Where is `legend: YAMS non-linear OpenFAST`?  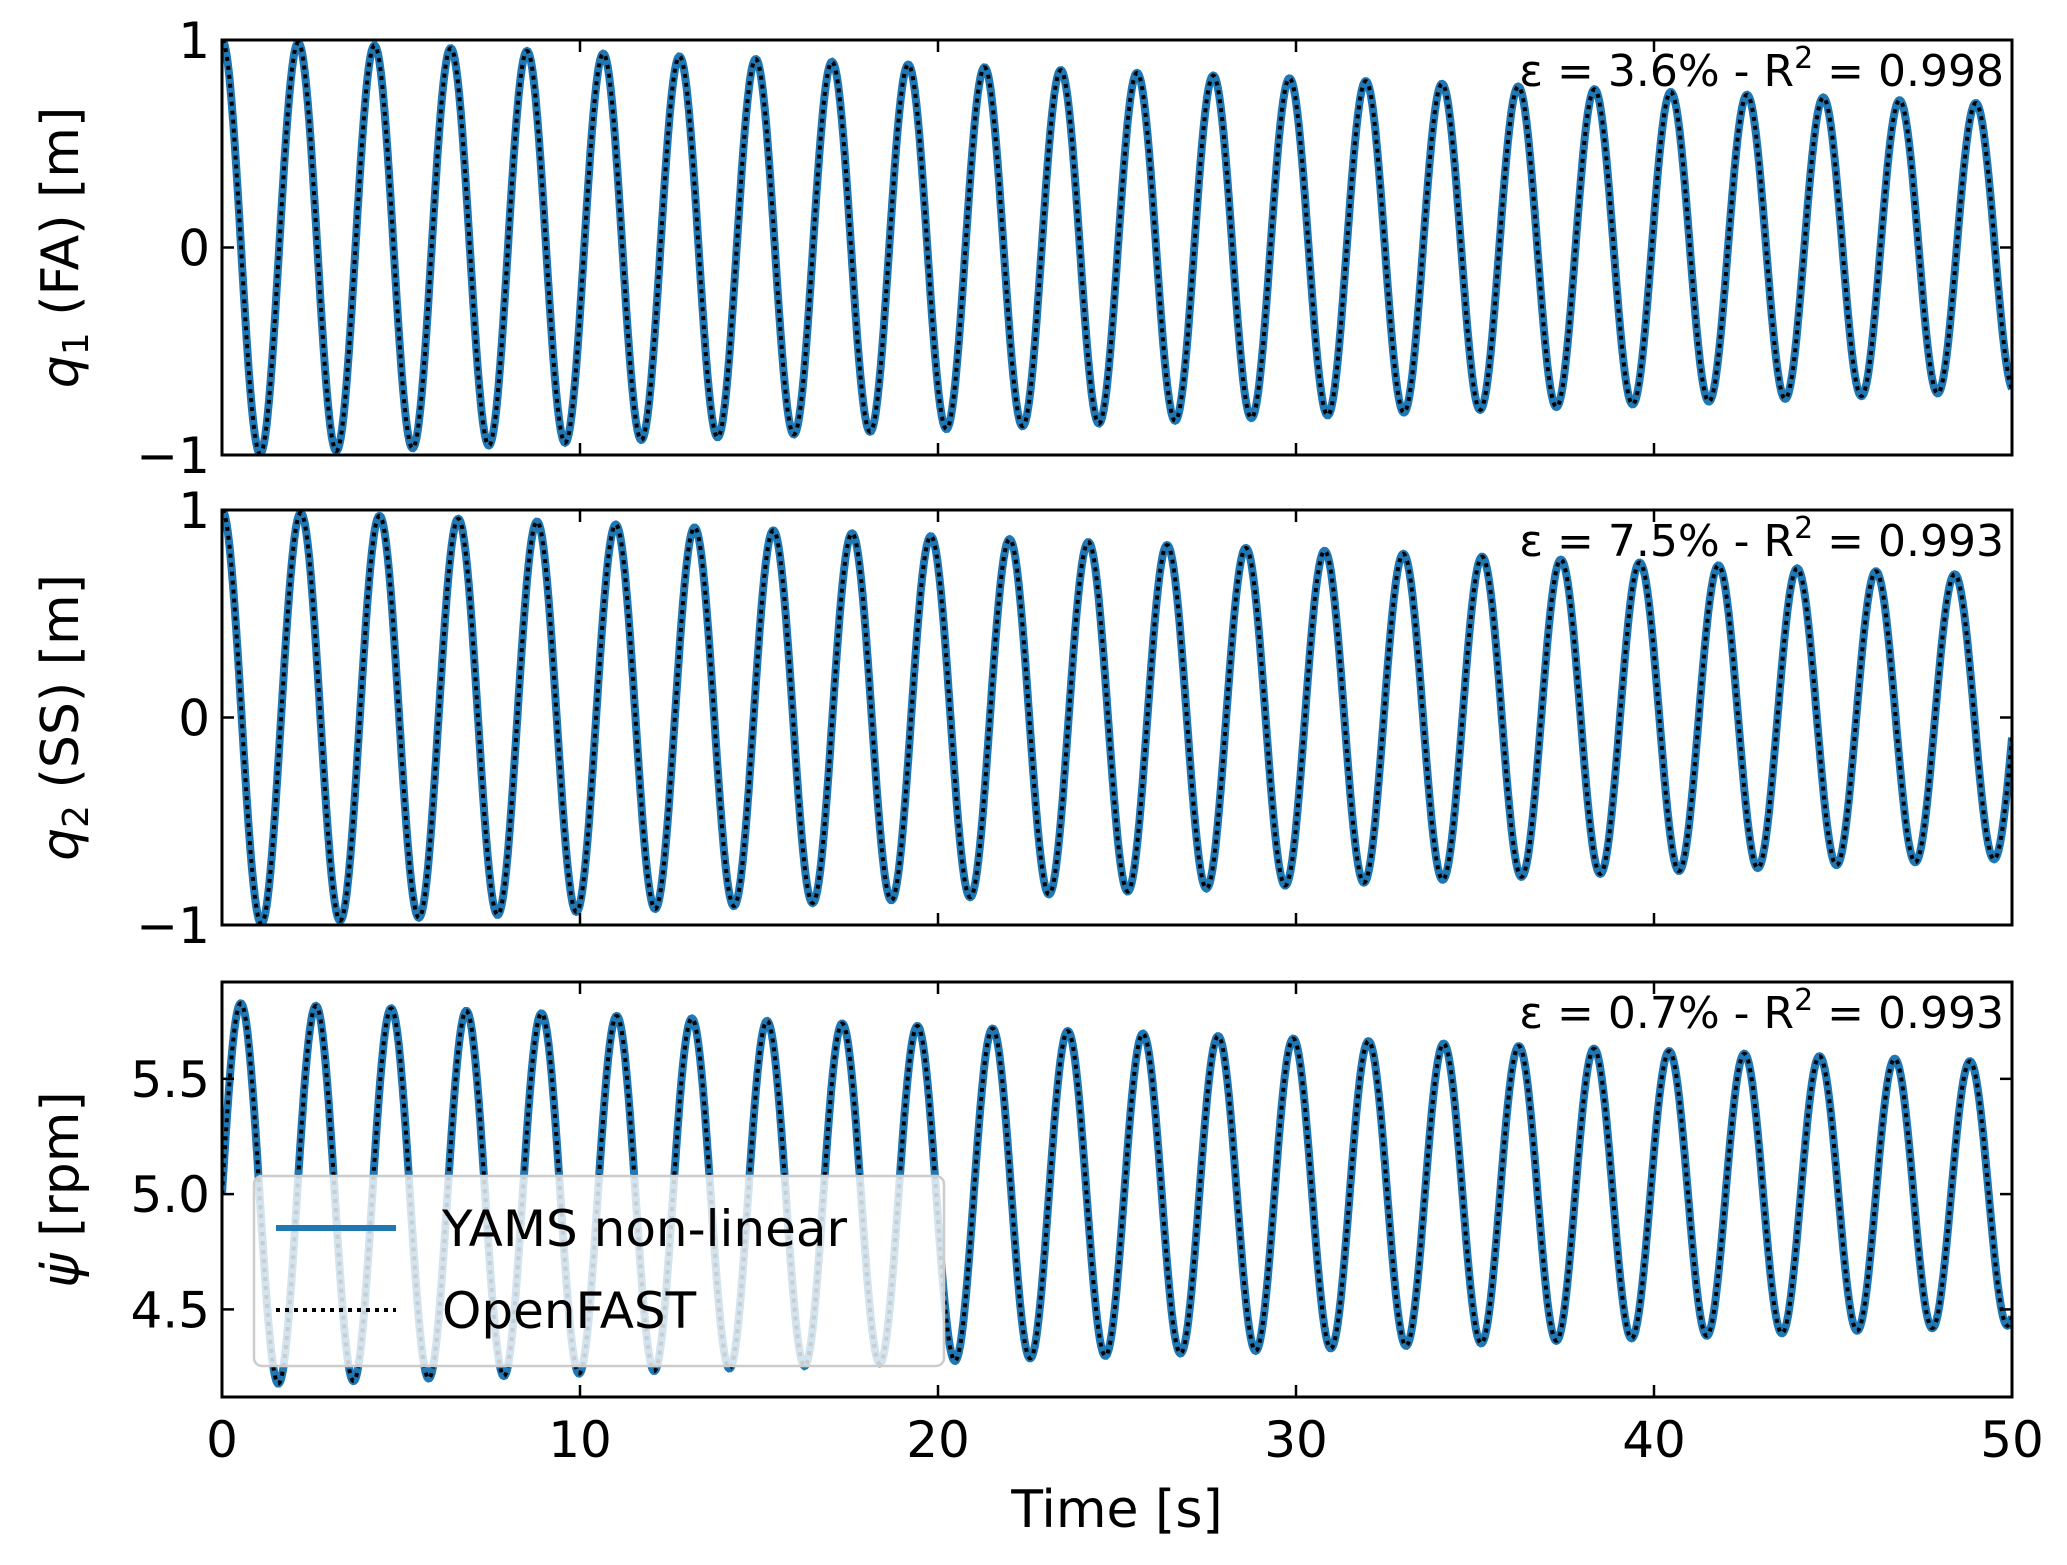
legend: YAMS non-linear OpenFAST is located at coordinates (599, 1271).